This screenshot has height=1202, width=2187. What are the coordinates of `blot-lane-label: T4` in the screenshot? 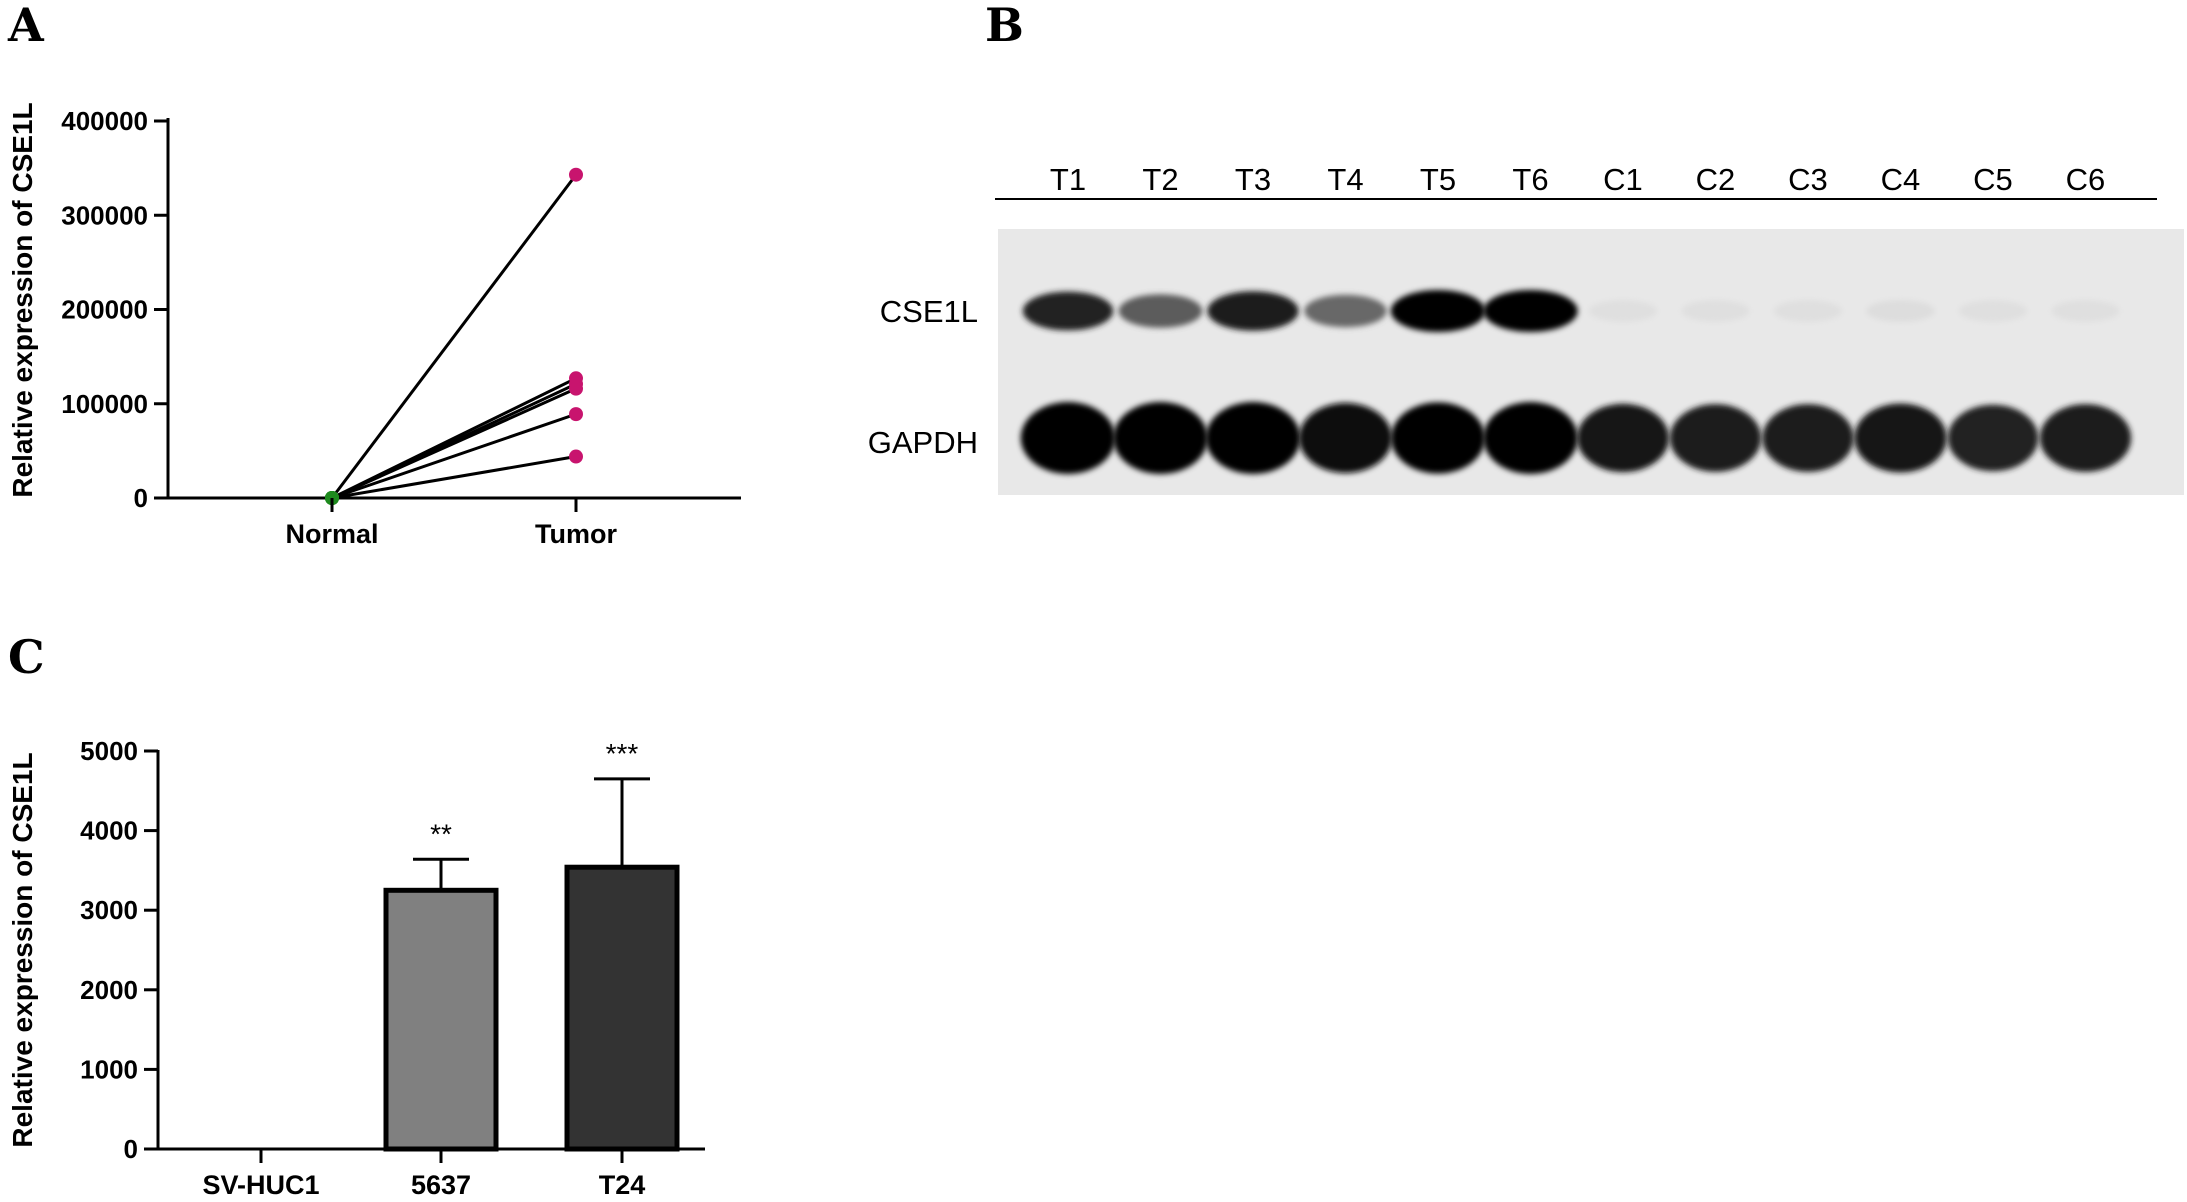 It's located at (1345, 179).